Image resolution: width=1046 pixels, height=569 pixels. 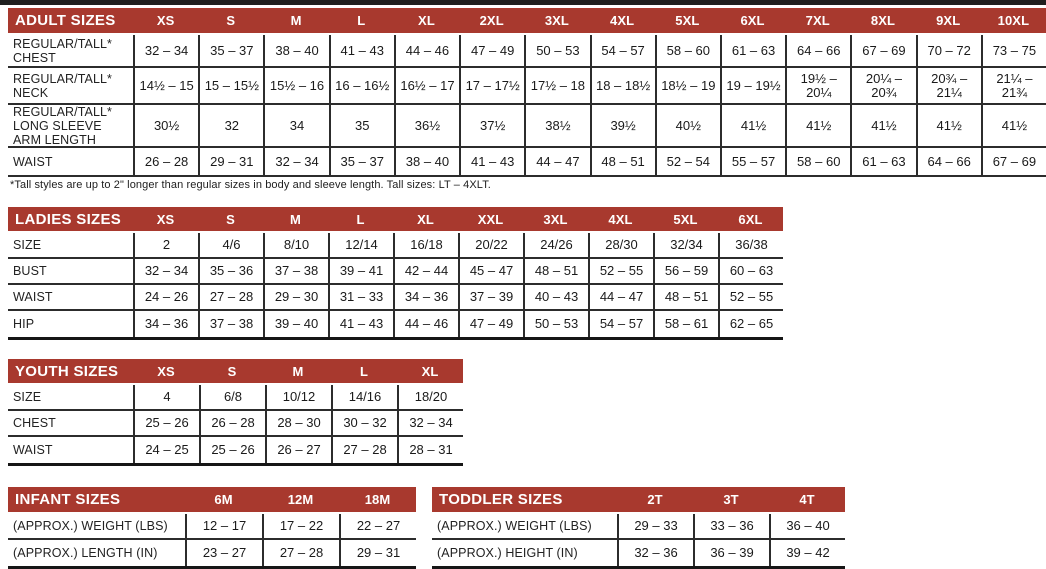 I want to click on value-cell: 61 – 63, so click(x=882, y=161).